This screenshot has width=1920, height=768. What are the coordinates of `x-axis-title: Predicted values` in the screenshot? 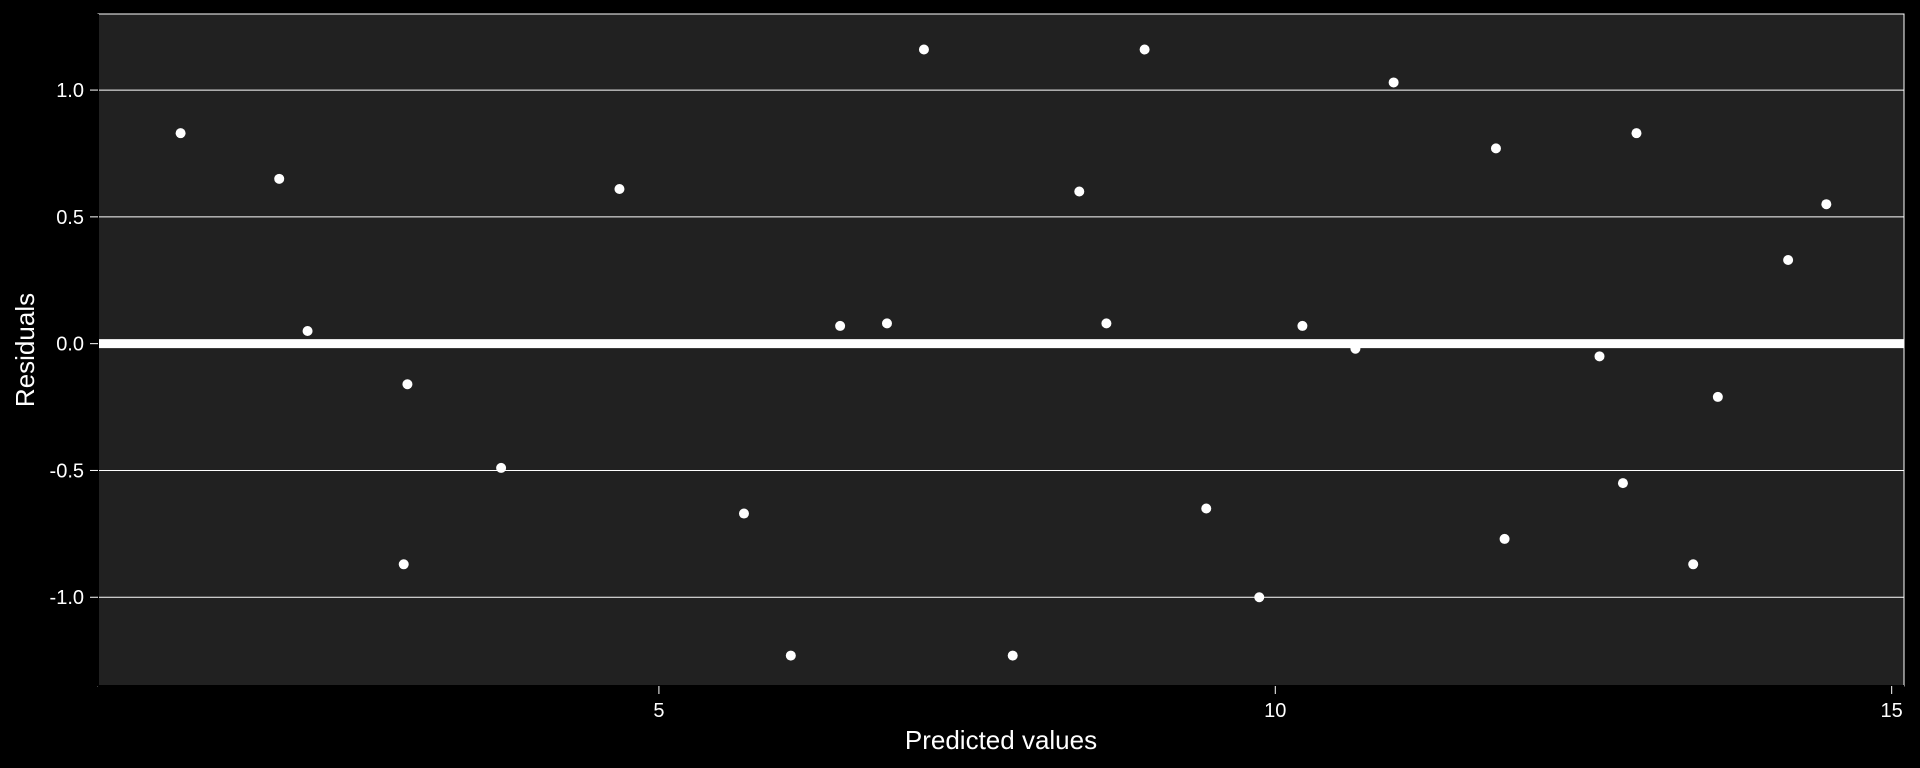 It's located at (1001, 740).